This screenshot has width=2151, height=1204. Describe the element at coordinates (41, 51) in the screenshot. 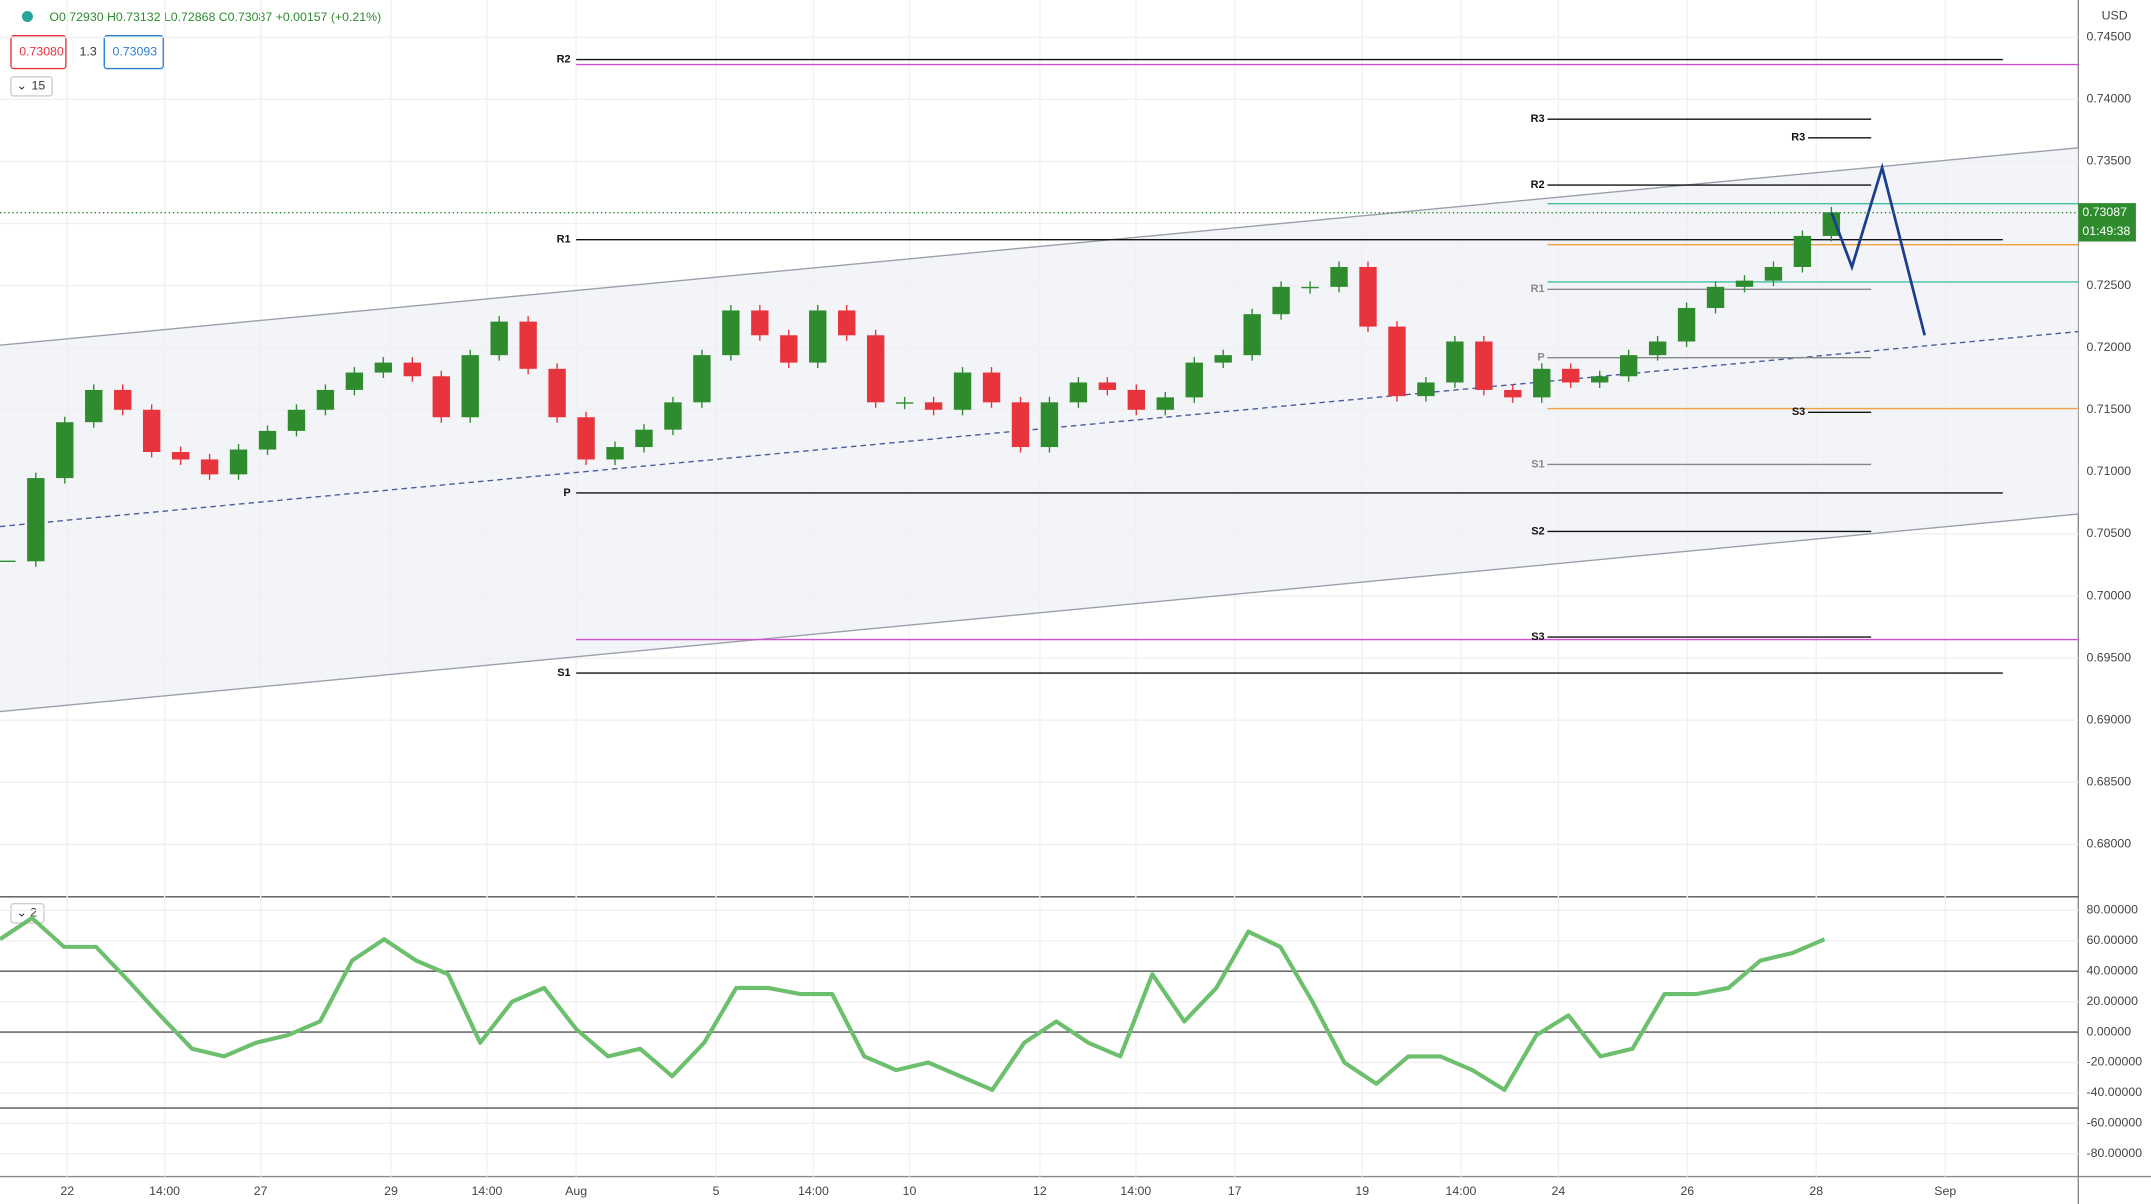

I see `sell-price: 0.73080` at that location.